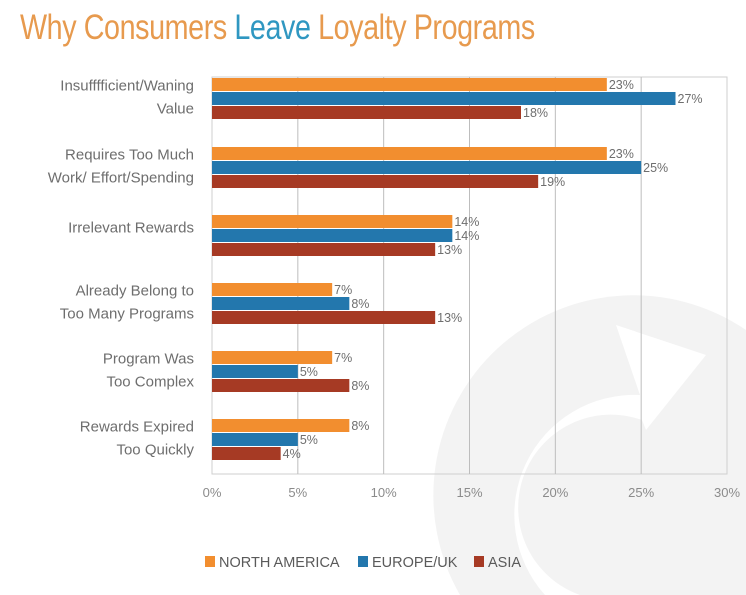 This screenshot has width=746, height=595. What do you see at coordinates (469, 492) in the screenshot?
I see `x-tick-label: 15%` at bounding box center [469, 492].